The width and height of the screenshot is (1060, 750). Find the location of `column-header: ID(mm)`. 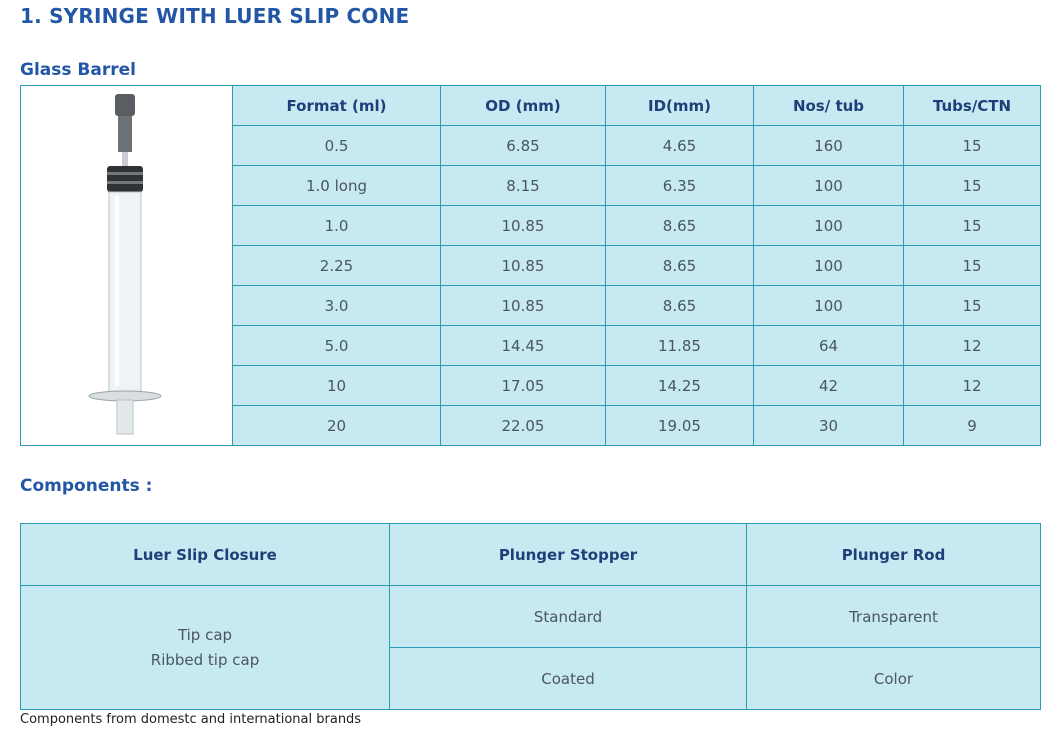

column-header: ID(mm) is located at coordinates (679, 105).